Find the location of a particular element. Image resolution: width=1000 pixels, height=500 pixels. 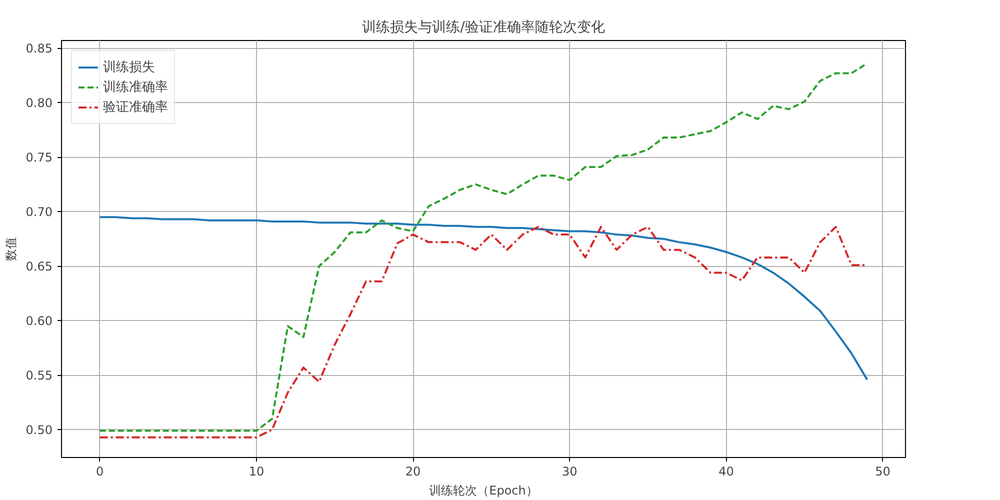

x-tick-label: 50 is located at coordinates (882, 471).